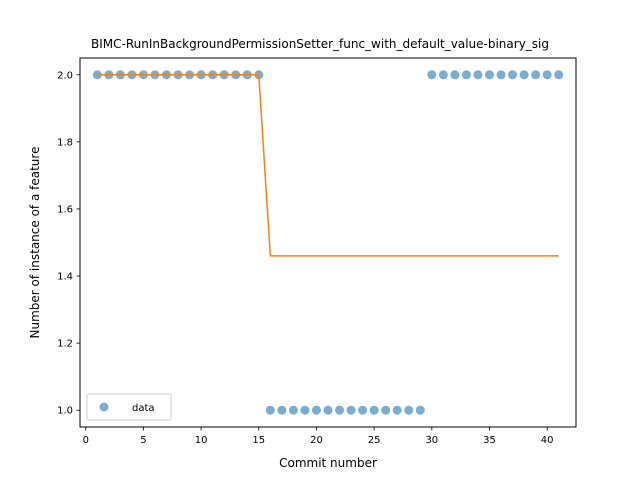 Image resolution: width=640 pixels, height=485 pixels. Describe the element at coordinates (65, 142) in the screenshot. I see `y-tick-label: 1.8` at that location.